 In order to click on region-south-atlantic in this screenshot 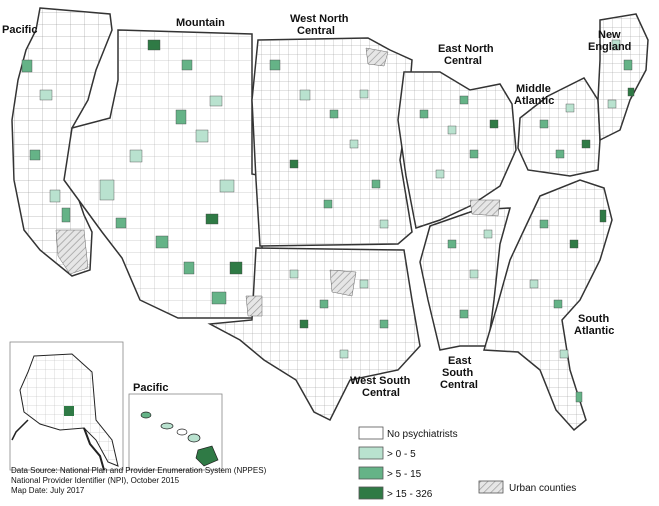, I will do `click(548, 305)`.